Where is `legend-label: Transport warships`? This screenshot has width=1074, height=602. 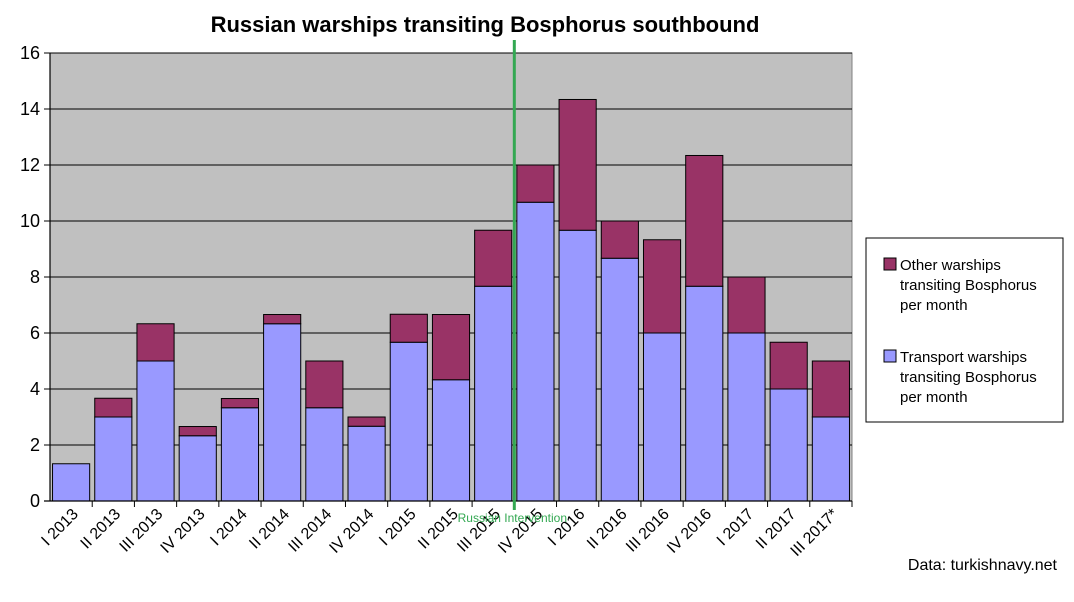 legend-label: Transport warships is located at coordinates (963, 357).